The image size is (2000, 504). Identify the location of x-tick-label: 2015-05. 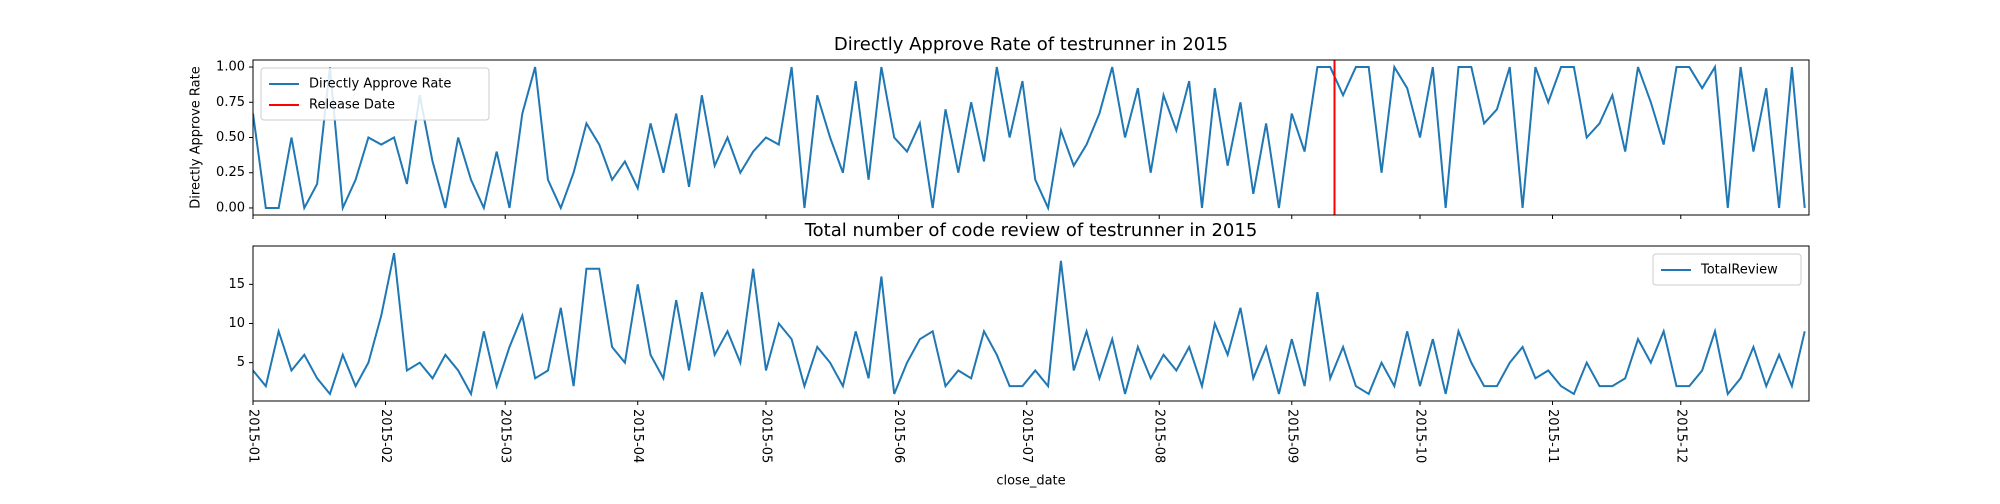
(765, 436).